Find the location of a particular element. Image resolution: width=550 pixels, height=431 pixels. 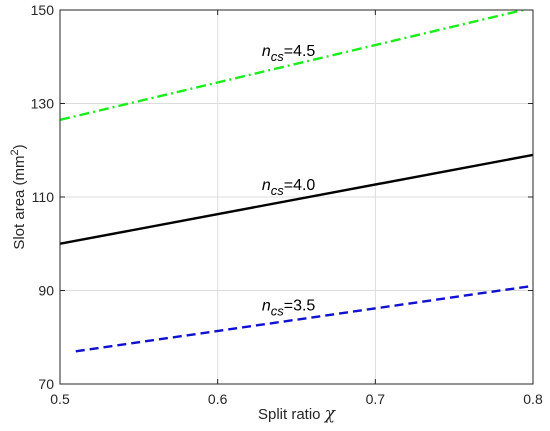

x-tick-label: 0.5 is located at coordinates (60, 399).